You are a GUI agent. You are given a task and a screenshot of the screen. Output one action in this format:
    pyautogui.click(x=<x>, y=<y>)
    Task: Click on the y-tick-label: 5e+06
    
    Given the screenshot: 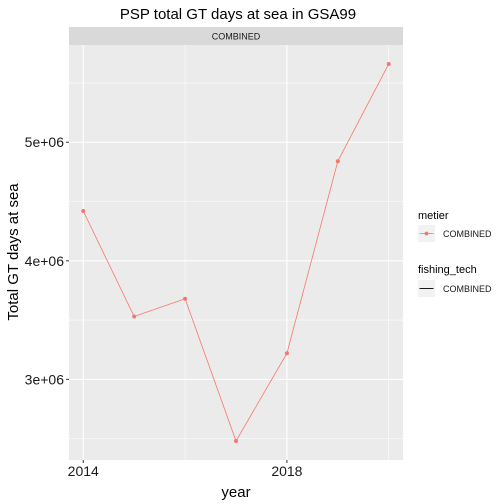 What is the action you would take?
    pyautogui.click(x=45, y=142)
    